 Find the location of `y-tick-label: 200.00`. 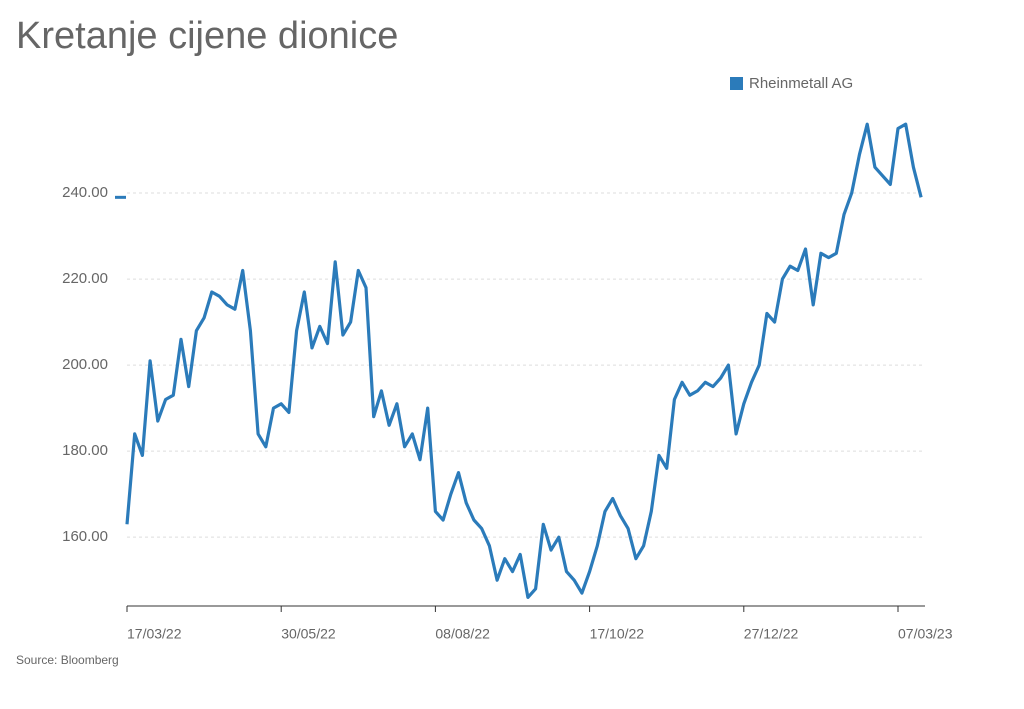

y-tick-label: 200.00 is located at coordinates (85, 364).